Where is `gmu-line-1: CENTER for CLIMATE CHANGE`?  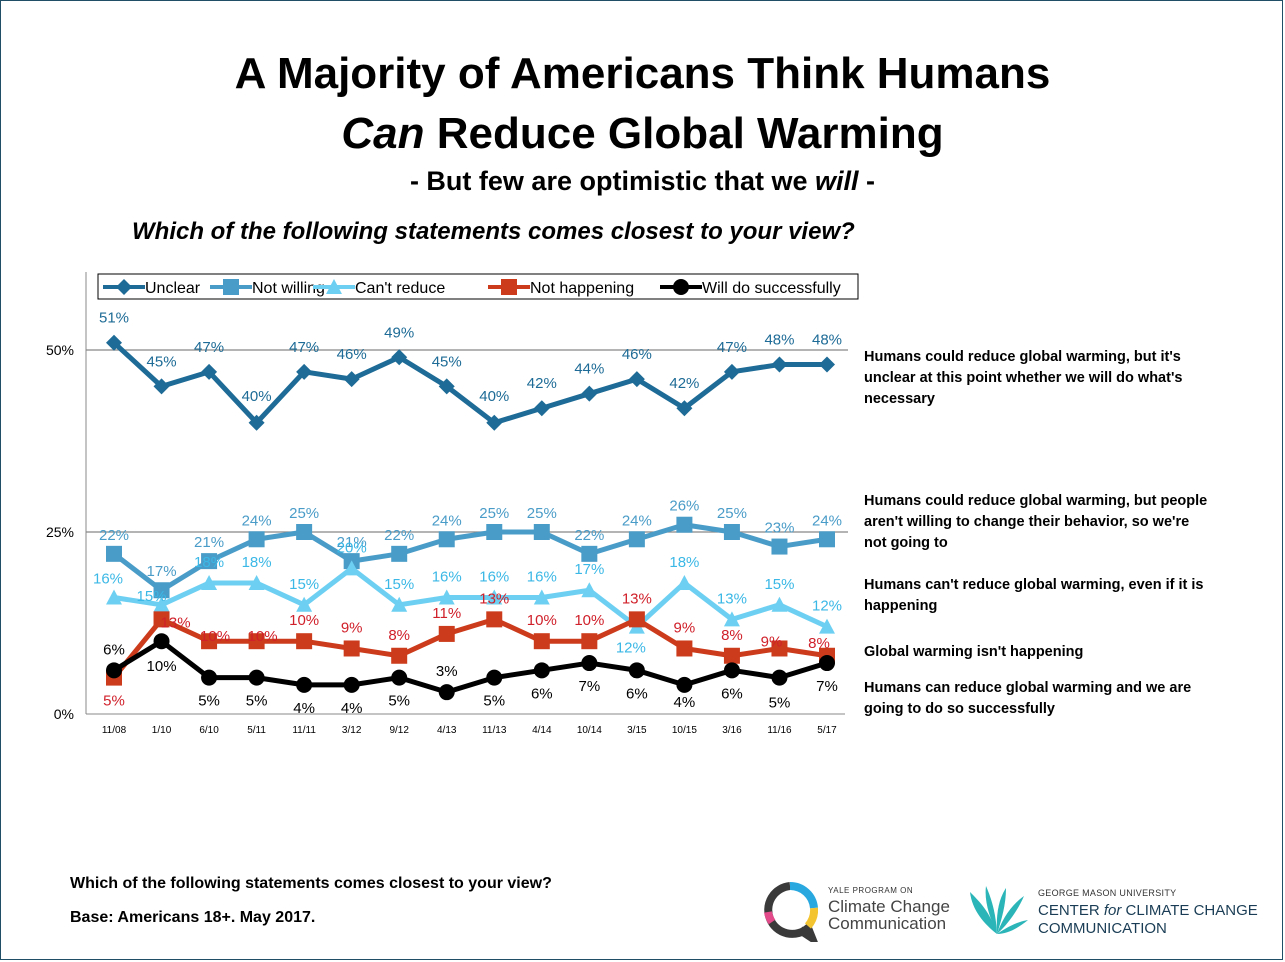
gmu-line-1: CENTER for CLIMATE CHANGE is located at coordinates (1148, 911).